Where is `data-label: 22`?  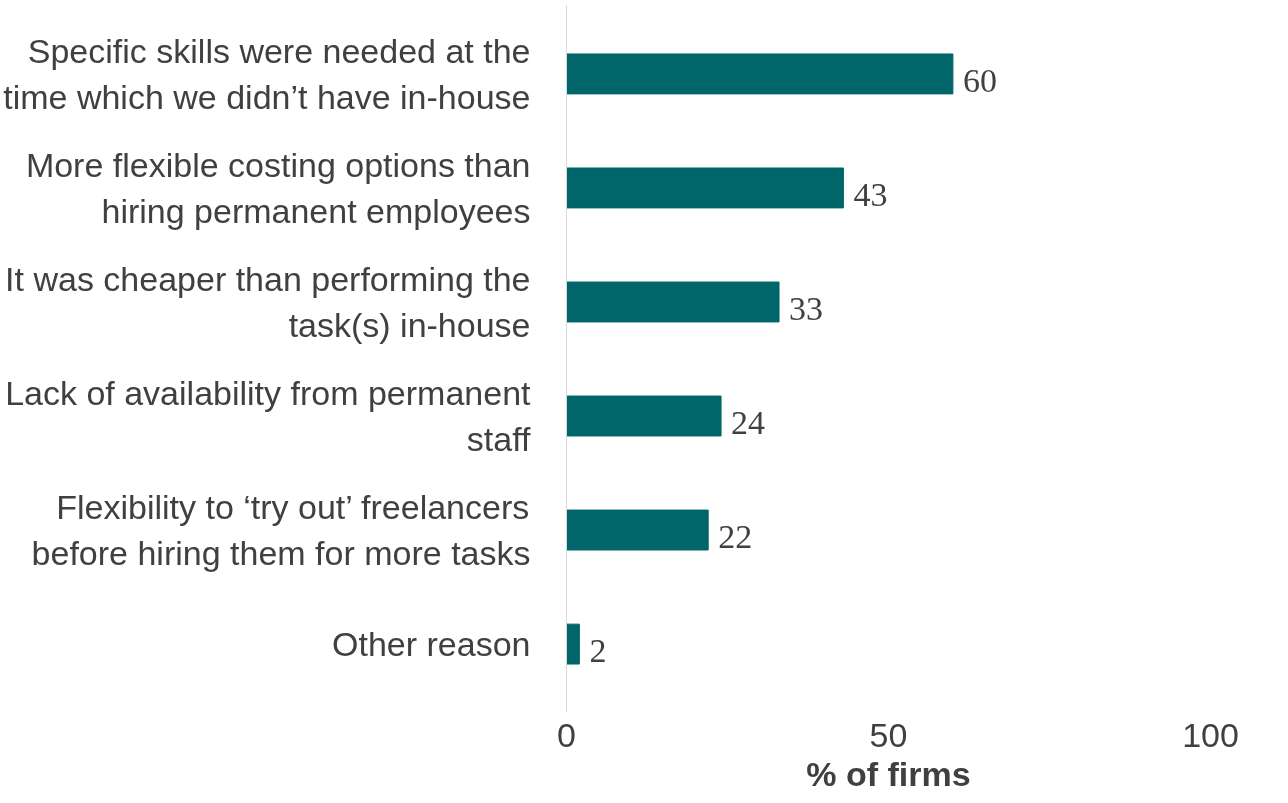
data-label: 22 is located at coordinates (735, 537).